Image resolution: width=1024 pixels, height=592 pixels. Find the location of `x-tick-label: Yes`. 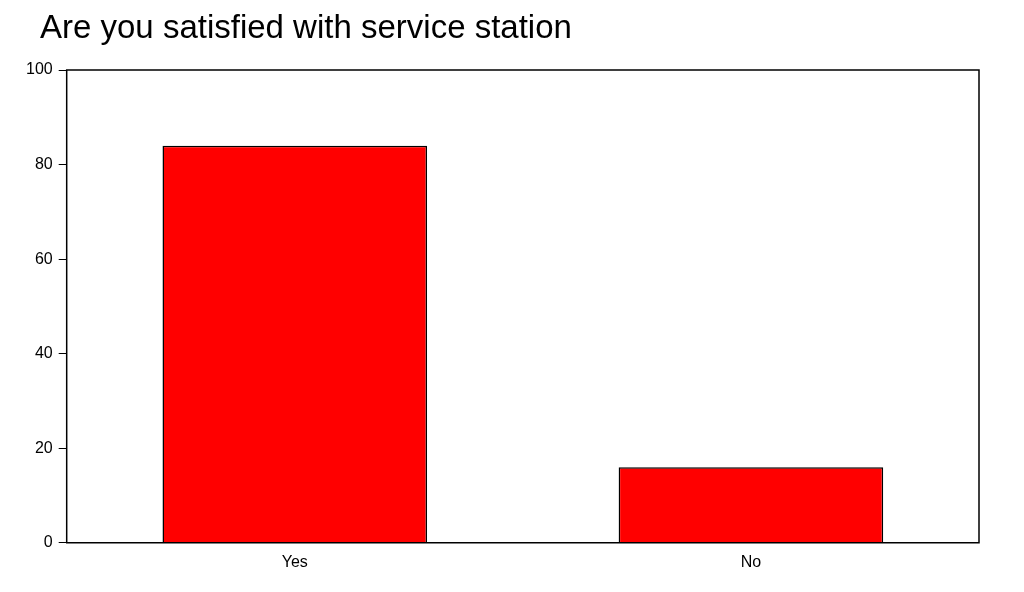

x-tick-label: Yes is located at coordinates (294, 561).